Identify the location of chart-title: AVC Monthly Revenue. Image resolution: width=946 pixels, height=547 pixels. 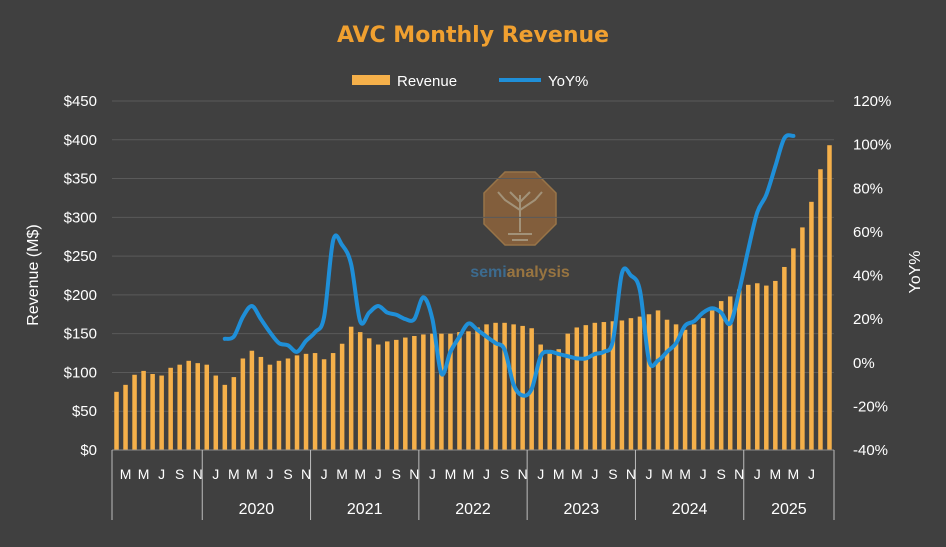
(473, 35).